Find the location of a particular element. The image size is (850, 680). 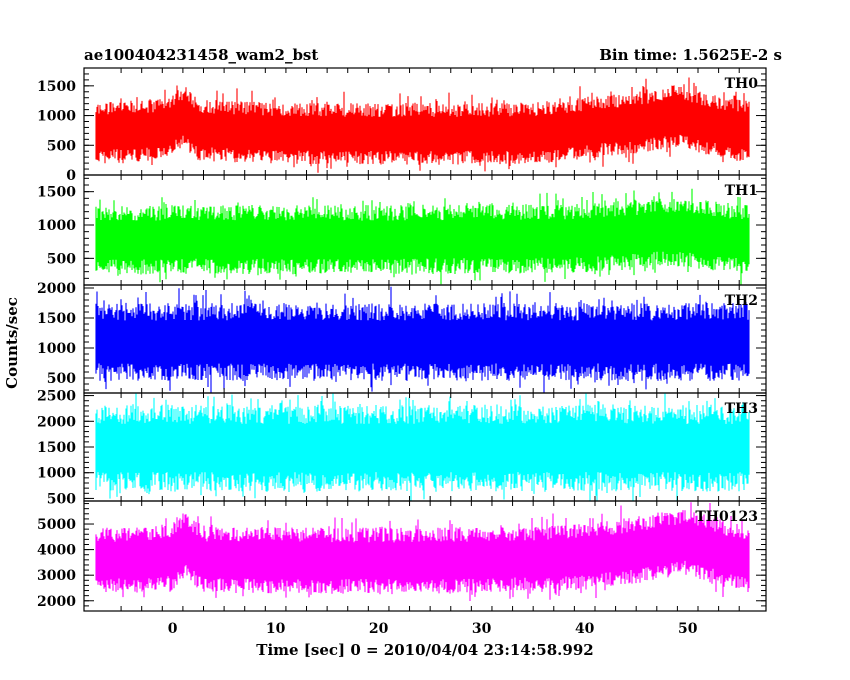

x-tick-label: 50 is located at coordinates (688, 629).